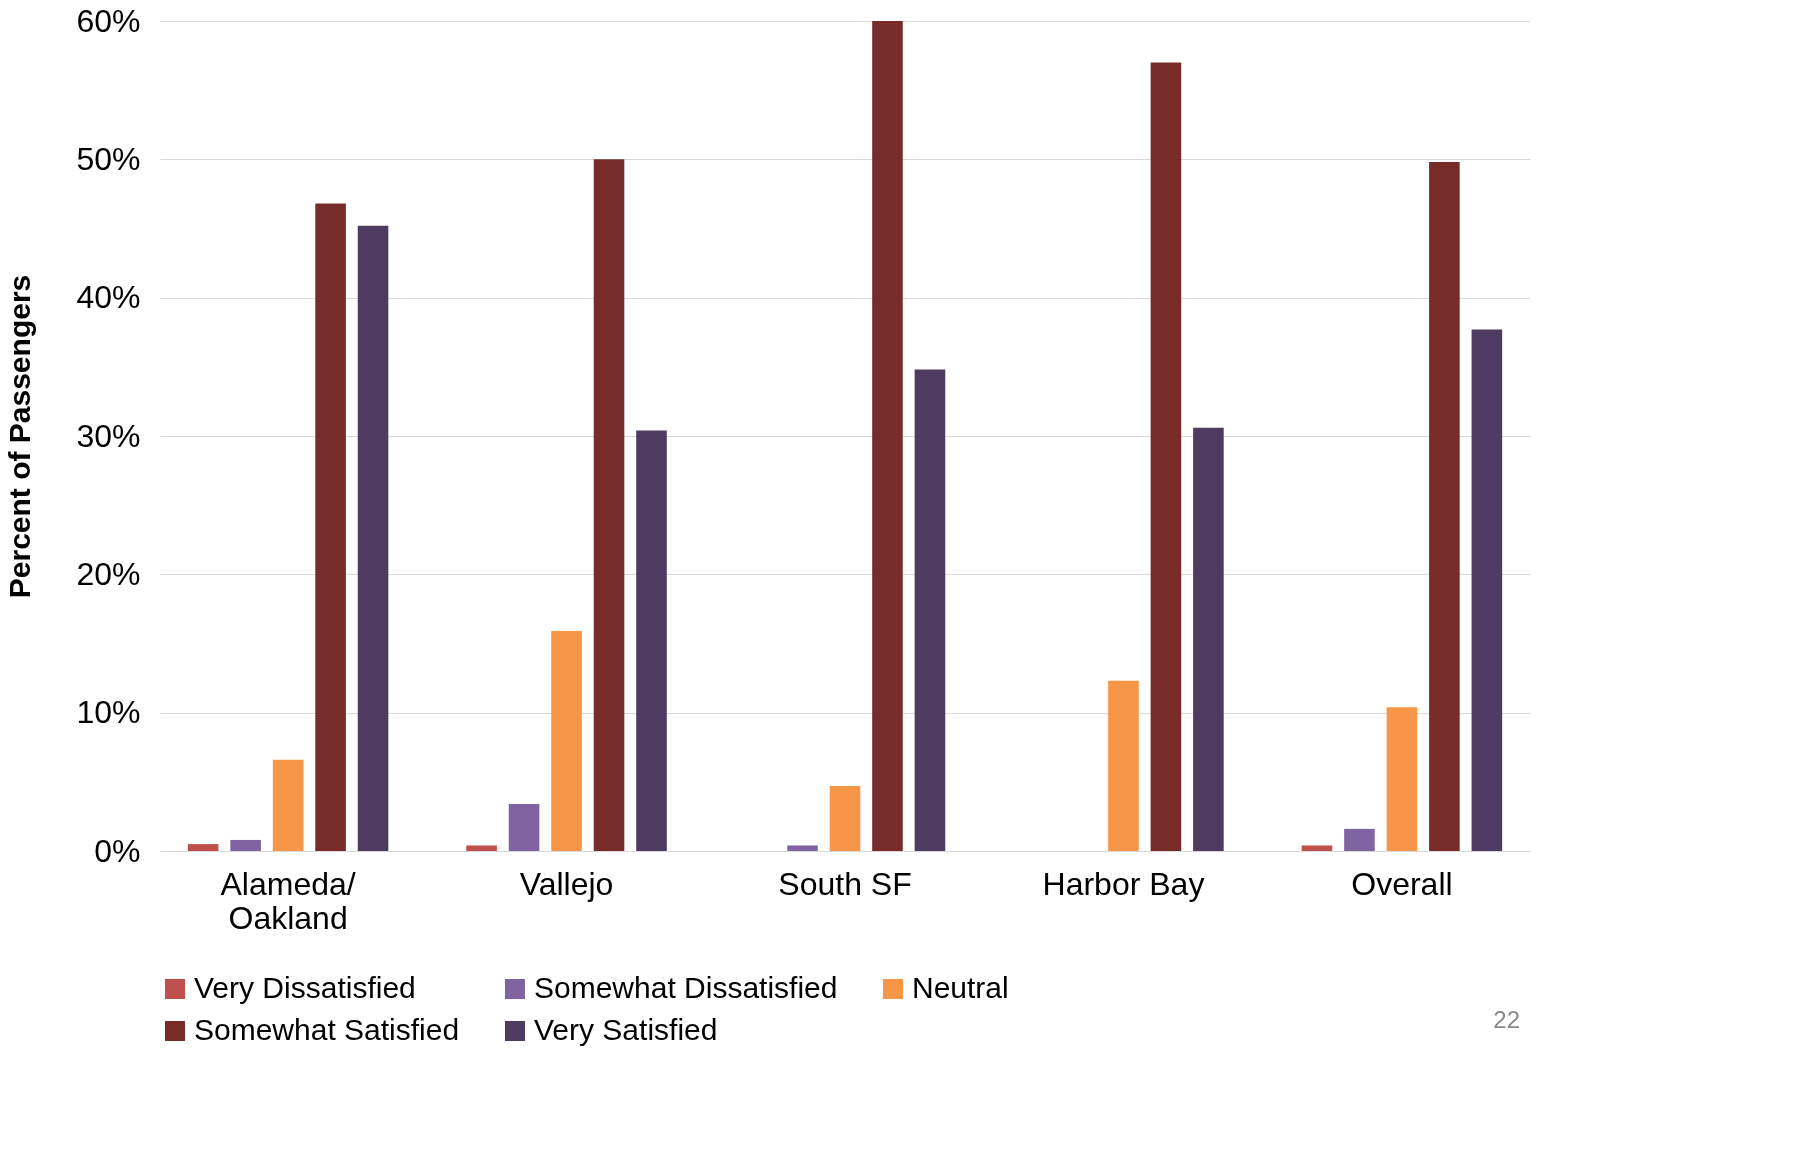 The width and height of the screenshot is (1800, 1172). Describe the element at coordinates (1123, 883) in the screenshot. I see `x-tick-label: Harbor Bay` at that location.